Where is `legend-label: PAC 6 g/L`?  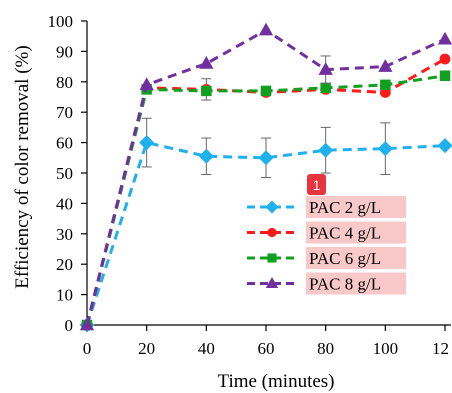
legend-label: PAC 6 g/L is located at coordinates (345, 258).